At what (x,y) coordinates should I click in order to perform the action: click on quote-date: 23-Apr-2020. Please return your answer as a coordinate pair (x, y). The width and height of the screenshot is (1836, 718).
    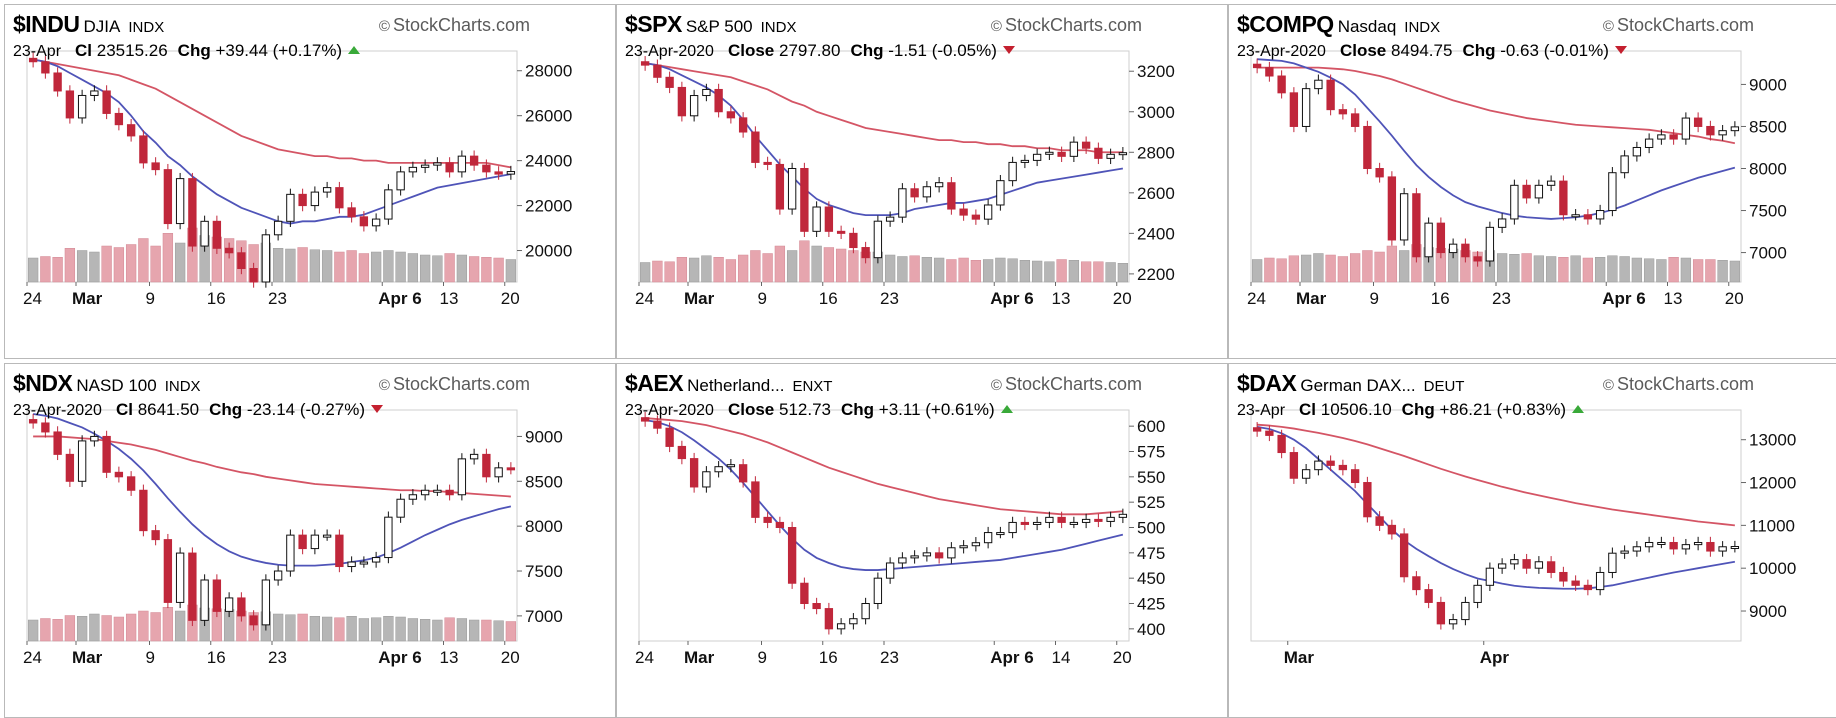
    Looking at the image, I should click on (1281, 51).